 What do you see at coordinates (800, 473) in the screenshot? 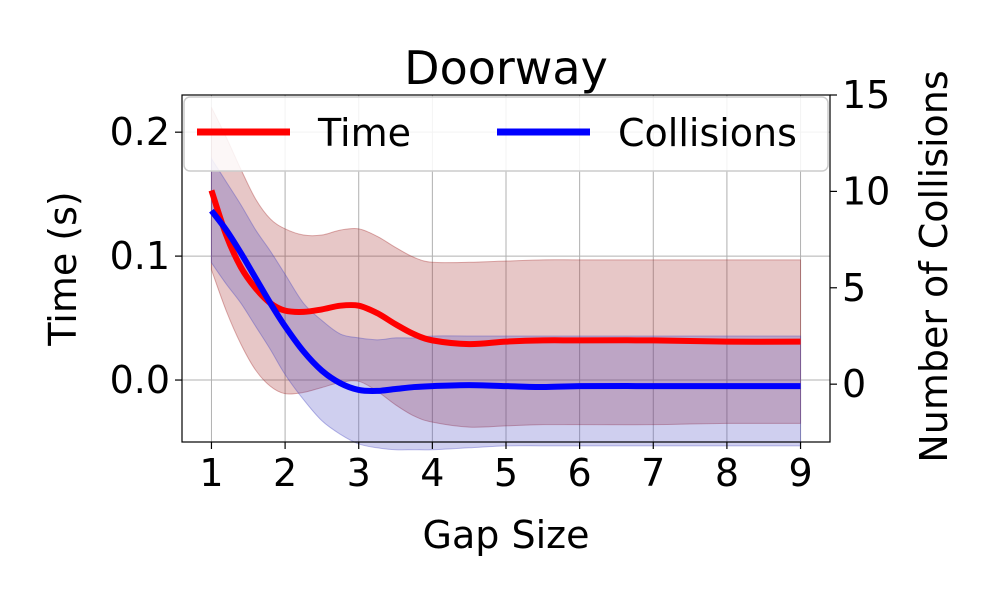
I see `x-tick-label-8: 9` at bounding box center [800, 473].